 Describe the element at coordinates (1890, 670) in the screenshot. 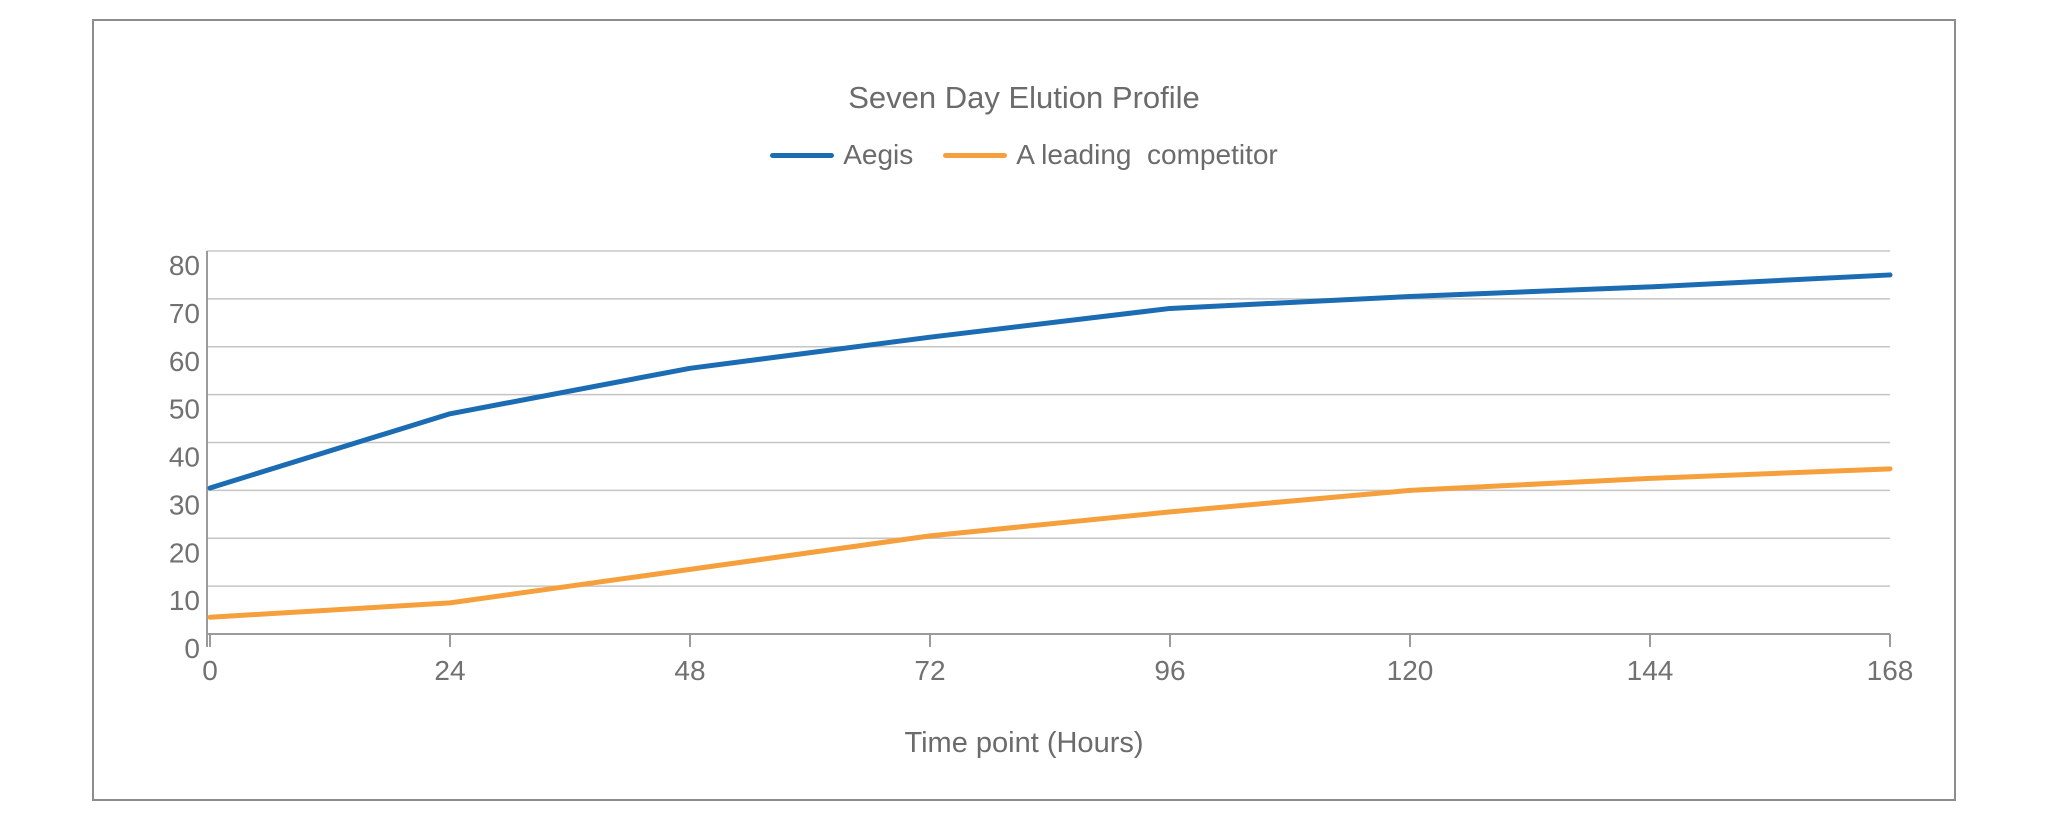

I see `x-tick-label-168: 168` at that location.